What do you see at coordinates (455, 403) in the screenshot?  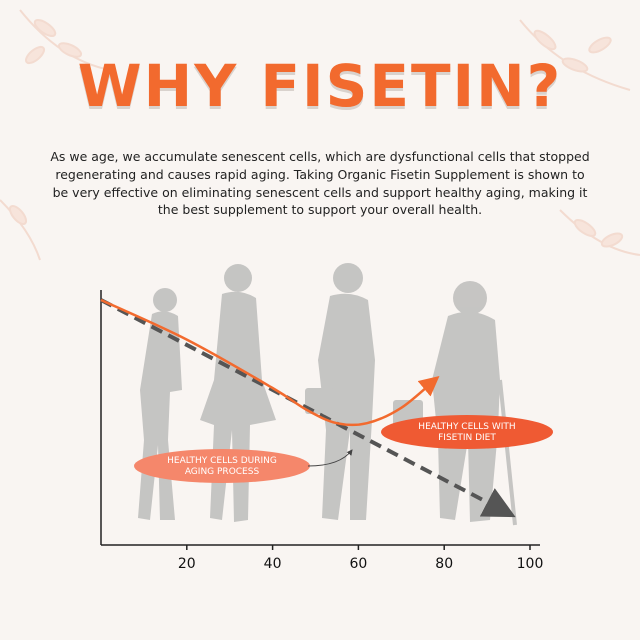 I see `elder-silhouette` at bounding box center [455, 403].